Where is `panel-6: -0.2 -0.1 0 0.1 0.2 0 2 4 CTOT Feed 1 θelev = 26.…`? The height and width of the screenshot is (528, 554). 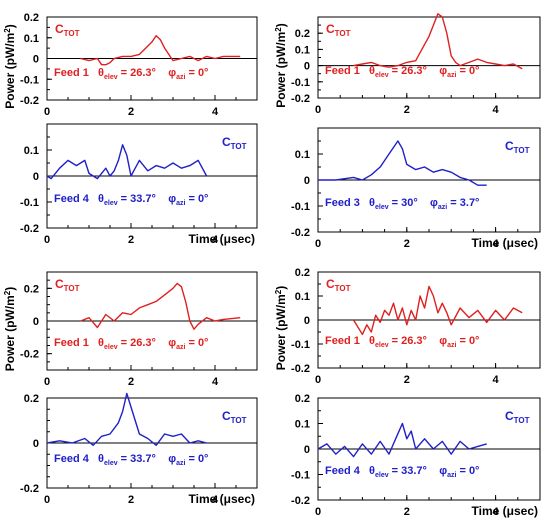 panel-6: -0.2 -0.1 0 0.1 0.2 0 2 4 CTOT Feed 1 θelev = 26.… is located at coordinates (407, 326).